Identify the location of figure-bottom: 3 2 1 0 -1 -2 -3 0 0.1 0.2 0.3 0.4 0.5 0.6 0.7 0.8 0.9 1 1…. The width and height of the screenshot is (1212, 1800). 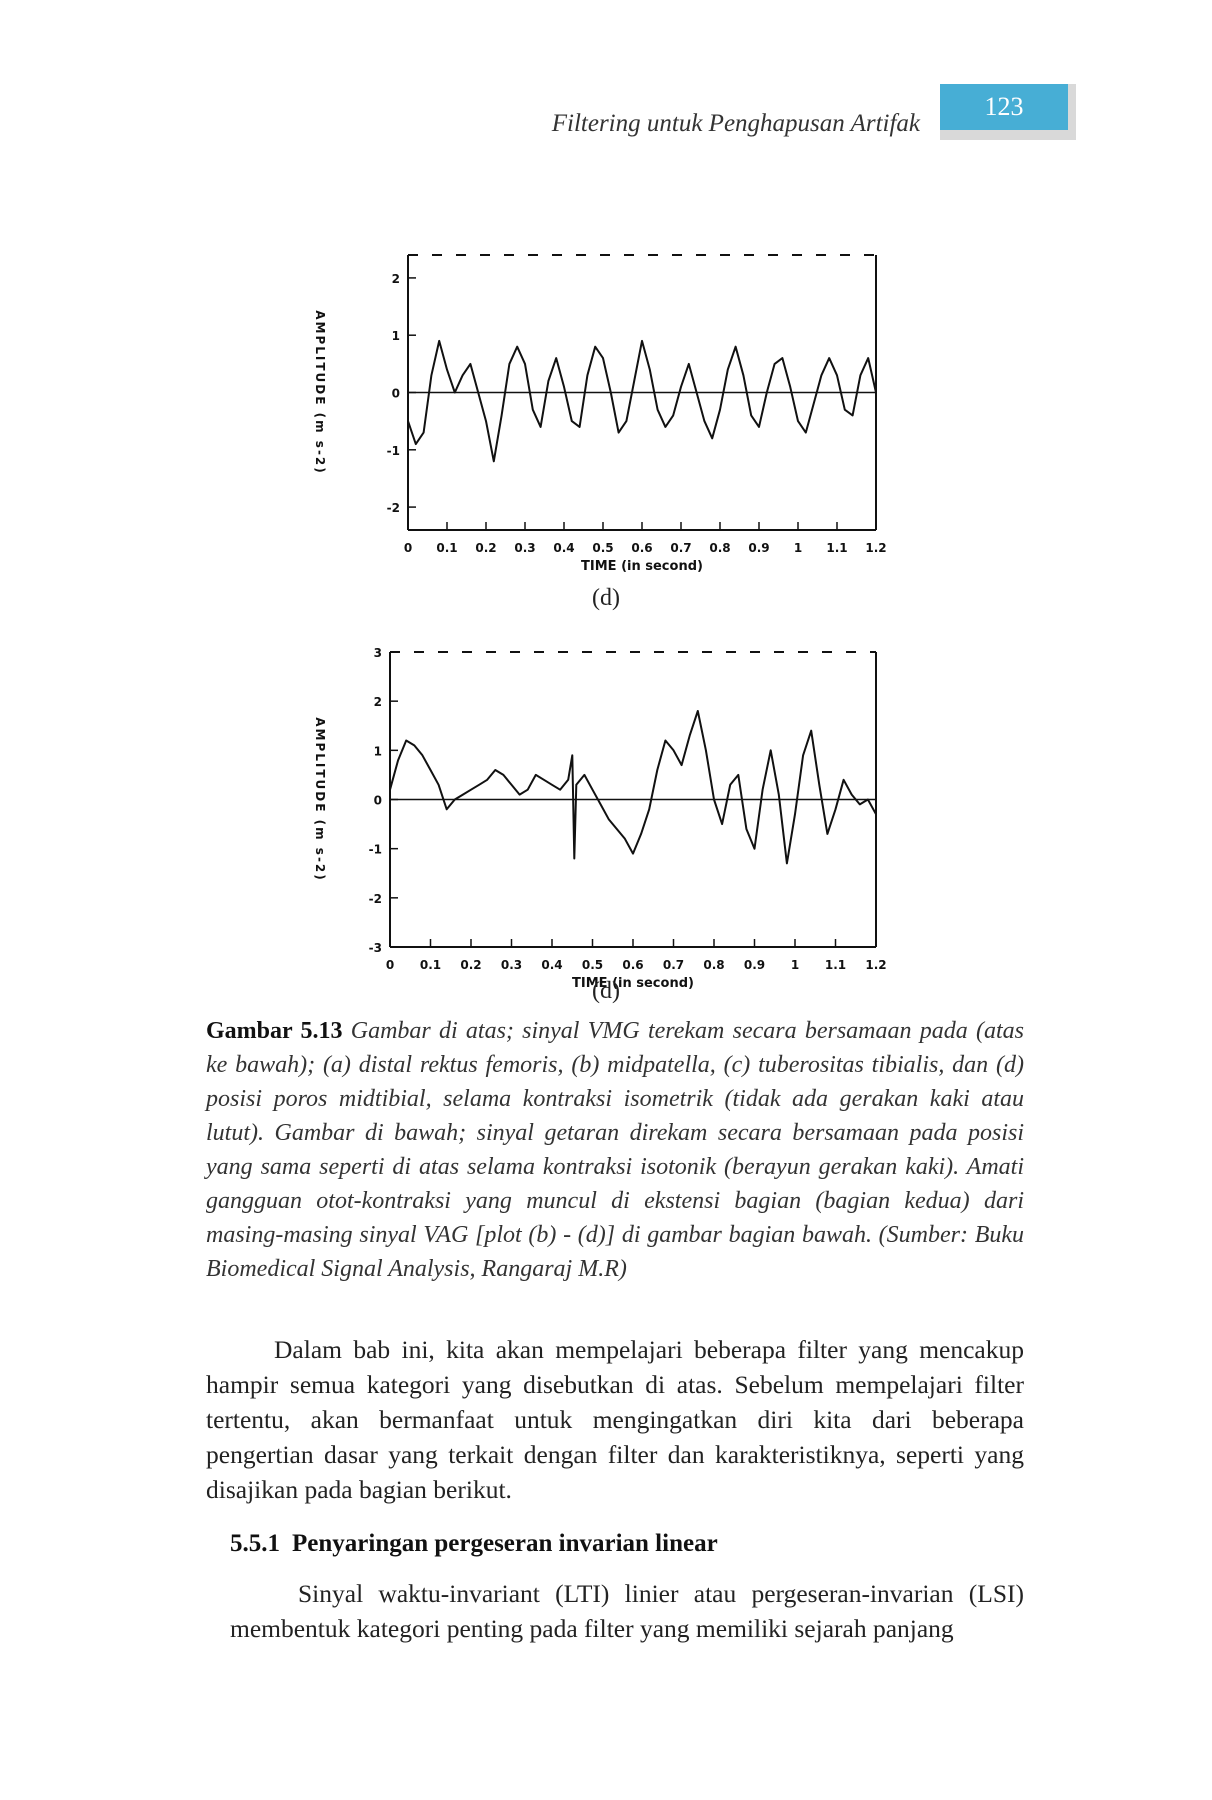
(616, 807).